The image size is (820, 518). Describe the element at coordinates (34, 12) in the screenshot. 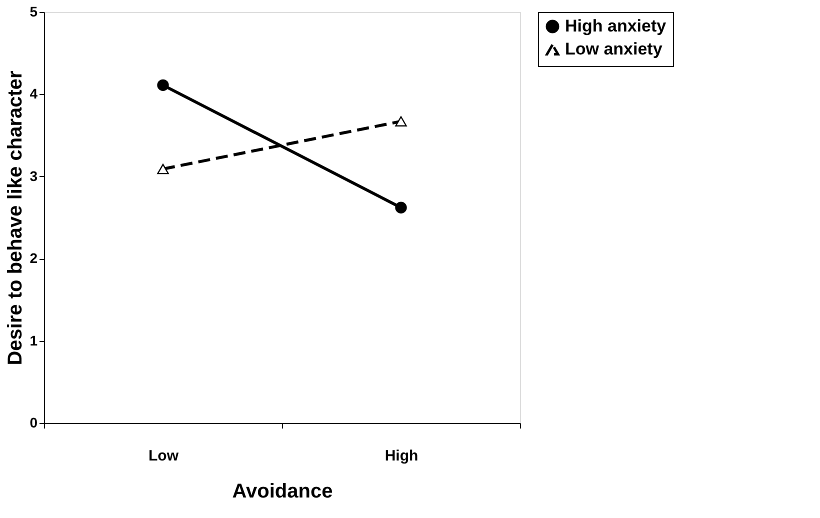

I see `y-tick-label: 5` at that location.